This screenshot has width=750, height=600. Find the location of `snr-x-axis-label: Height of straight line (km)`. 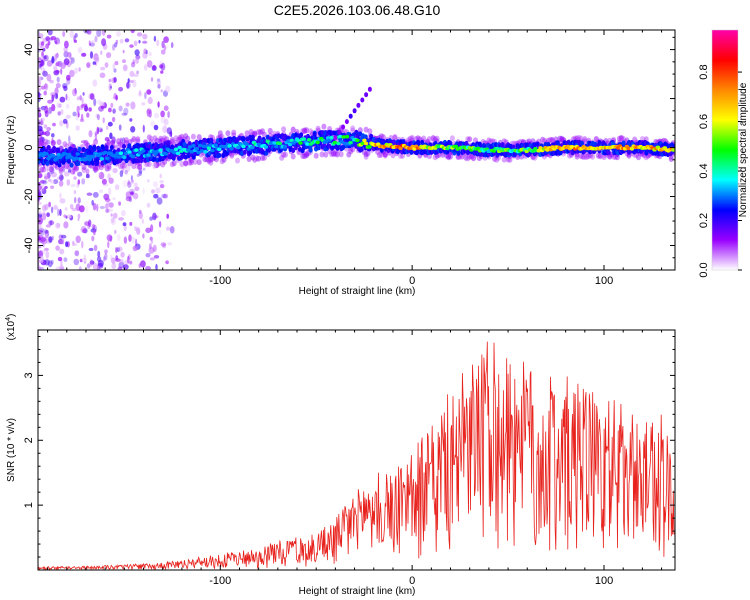

snr-x-axis-label: Height of straight line (km) is located at coordinates (357, 591).